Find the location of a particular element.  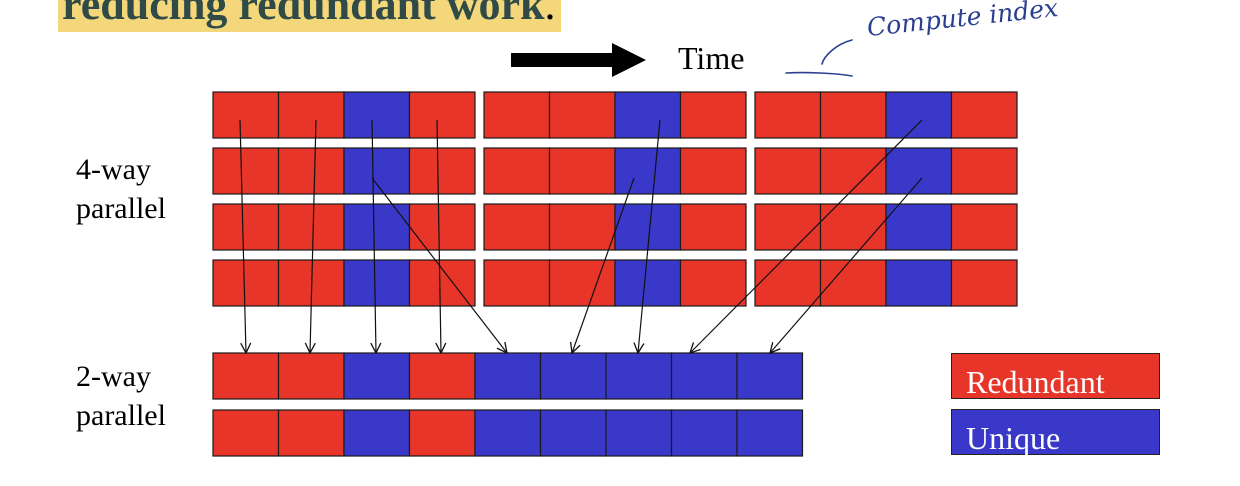

legend-unique: Unique is located at coordinates (1055, 432).